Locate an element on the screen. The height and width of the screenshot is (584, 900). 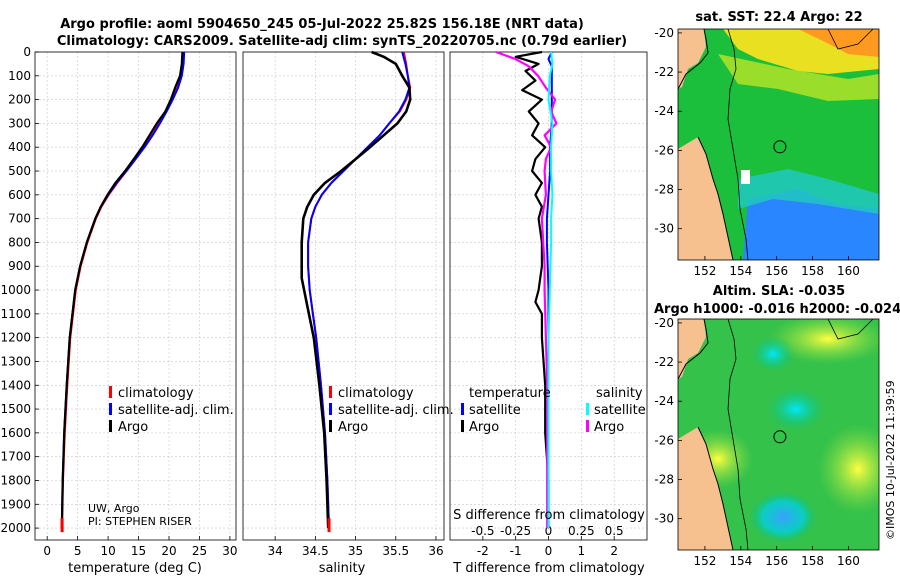
series-line-temperature-argo is located at coordinates (532, 289).